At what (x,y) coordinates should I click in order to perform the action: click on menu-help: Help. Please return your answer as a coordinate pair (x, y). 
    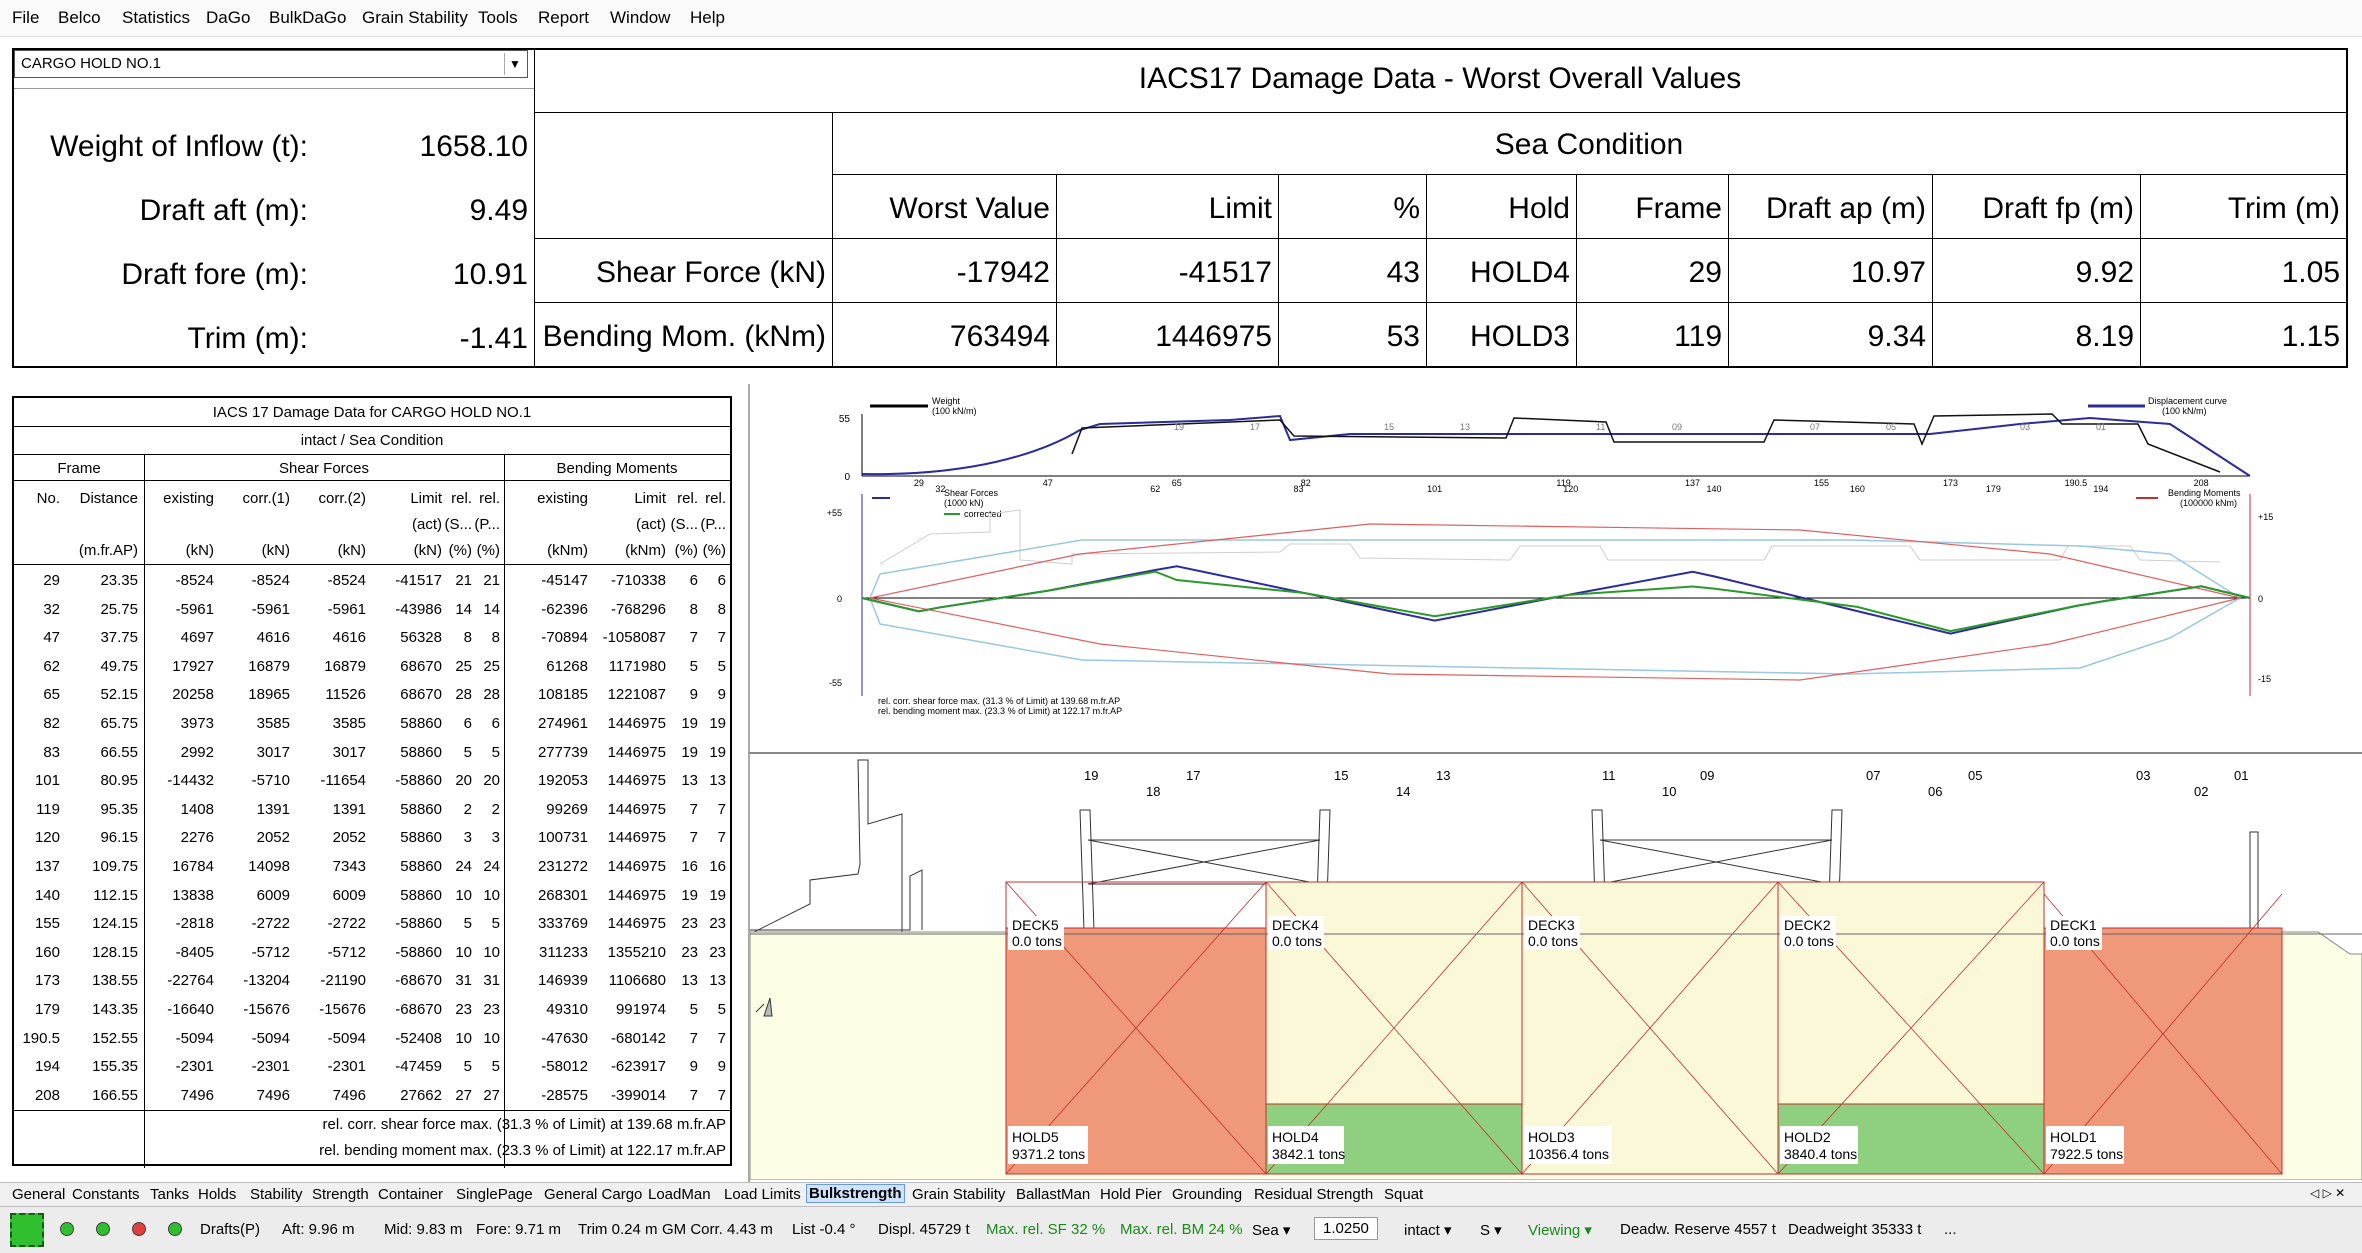
    Looking at the image, I should click on (707, 17).